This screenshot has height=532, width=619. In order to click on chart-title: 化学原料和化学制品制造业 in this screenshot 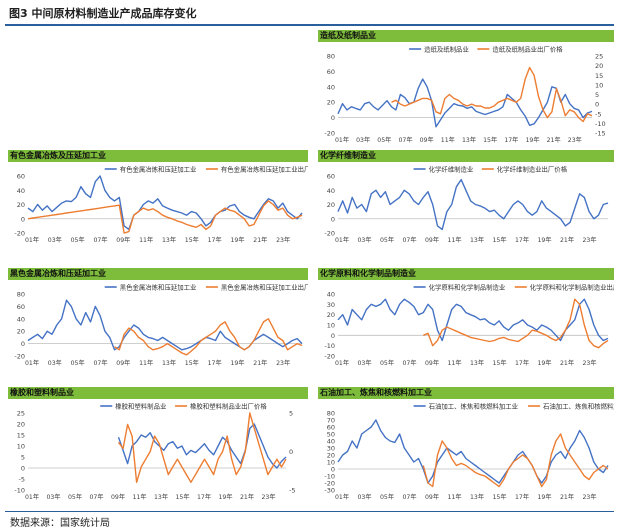, I will do `click(466, 274)`.